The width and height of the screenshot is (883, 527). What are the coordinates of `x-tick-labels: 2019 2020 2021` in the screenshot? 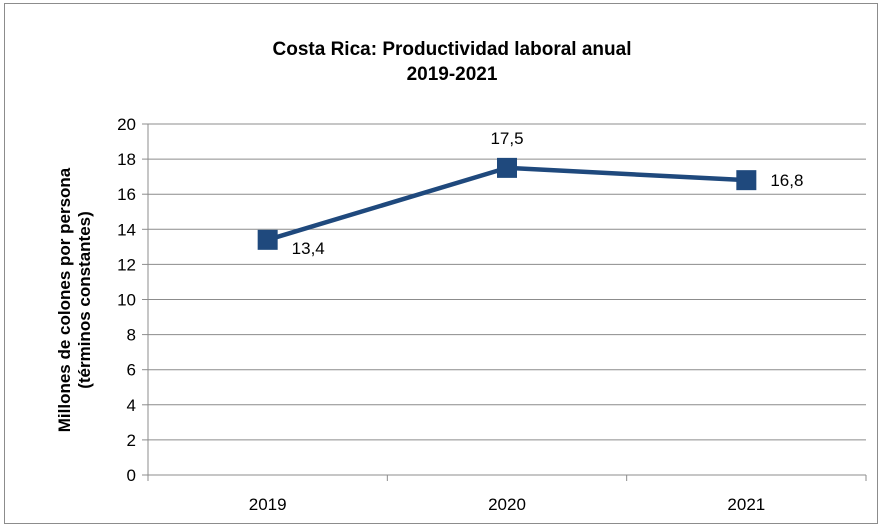 It's located at (507, 504).